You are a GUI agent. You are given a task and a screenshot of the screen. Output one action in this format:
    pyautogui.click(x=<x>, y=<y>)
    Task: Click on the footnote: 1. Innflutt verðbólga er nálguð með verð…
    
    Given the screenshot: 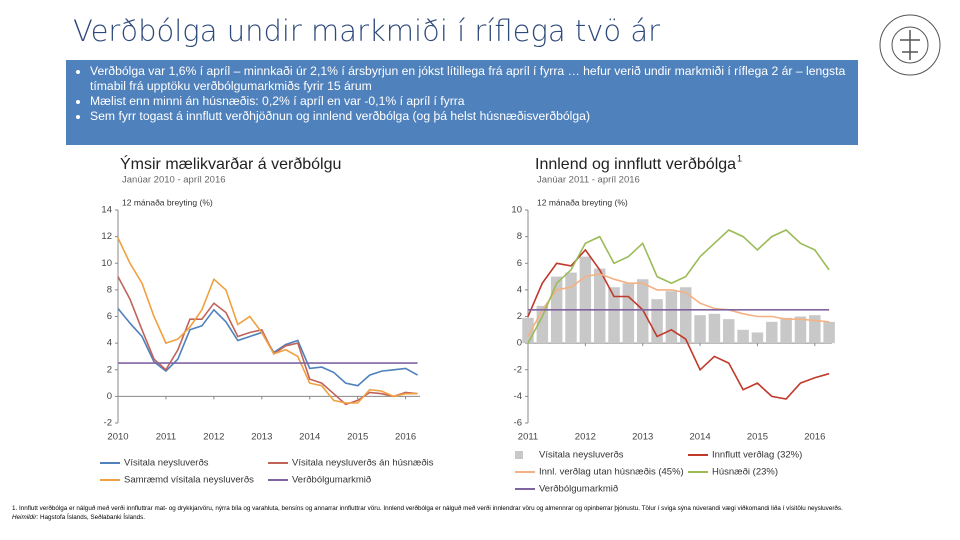 What is the action you would take?
    pyautogui.click(x=427, y=508)
    